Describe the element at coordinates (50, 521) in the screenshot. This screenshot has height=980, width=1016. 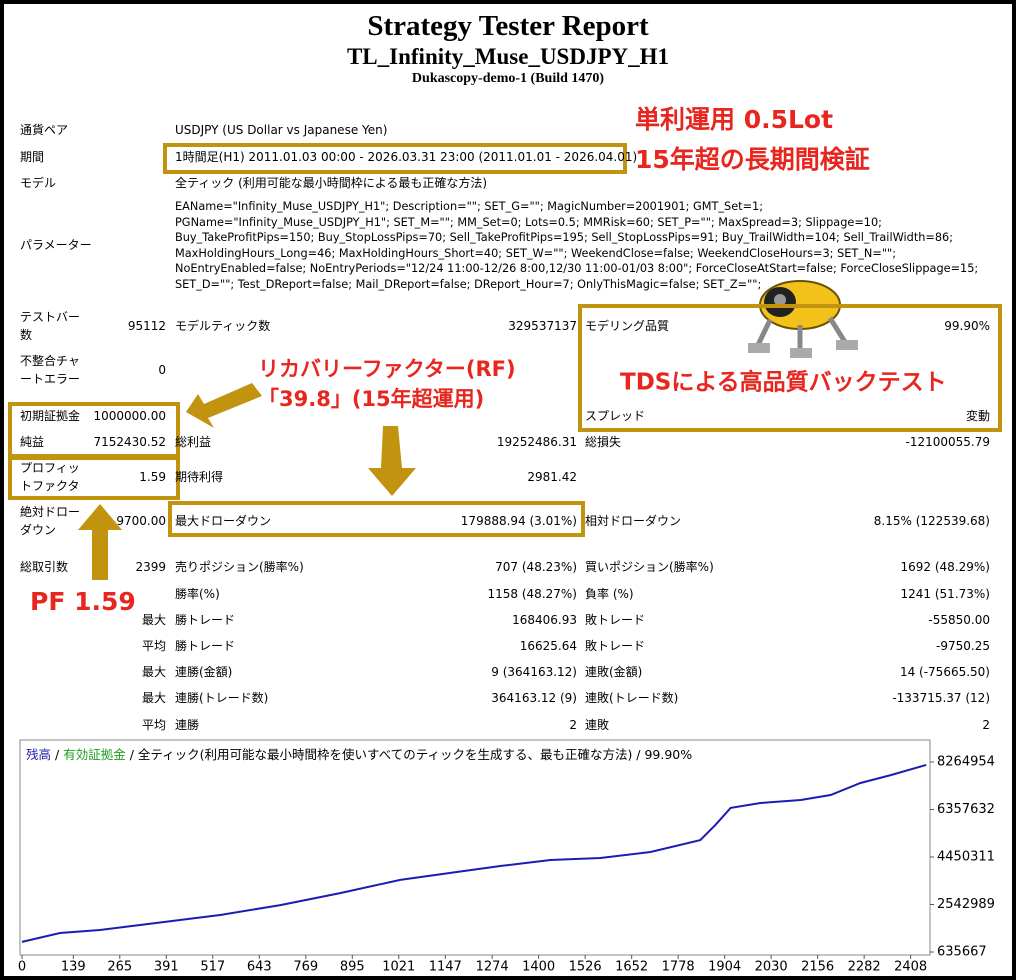
I see `row-label: 絶対ドローダウン` at that location.